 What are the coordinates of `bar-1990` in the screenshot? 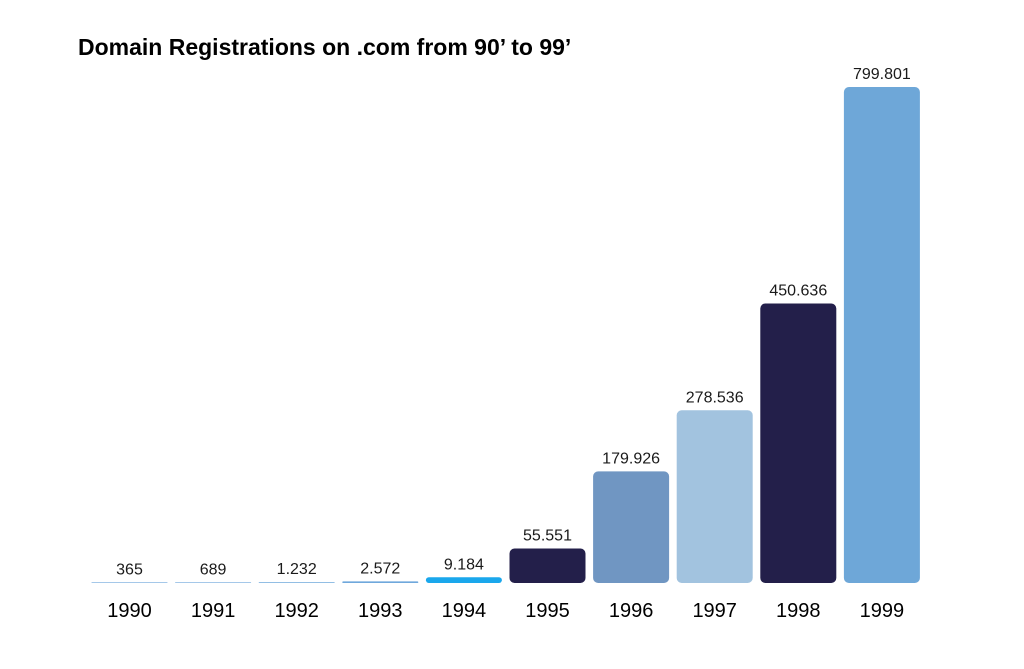 It's located at (129, 582).